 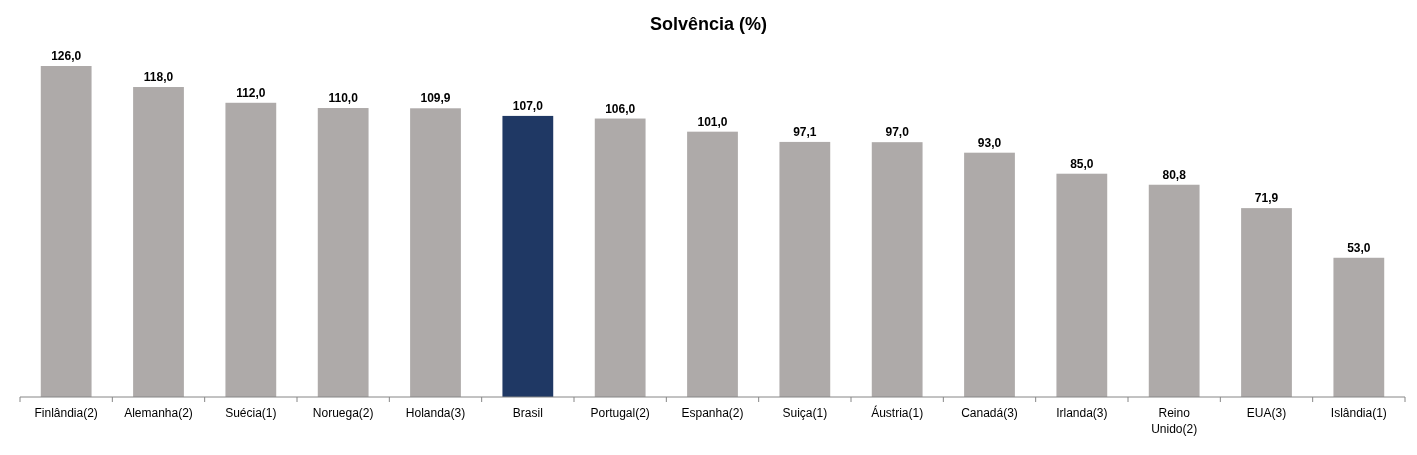 What do you see at coordinates (527, 413) in the screenshot?
I see `x-tick-label: Brasil` at bounding box center [527, 413].